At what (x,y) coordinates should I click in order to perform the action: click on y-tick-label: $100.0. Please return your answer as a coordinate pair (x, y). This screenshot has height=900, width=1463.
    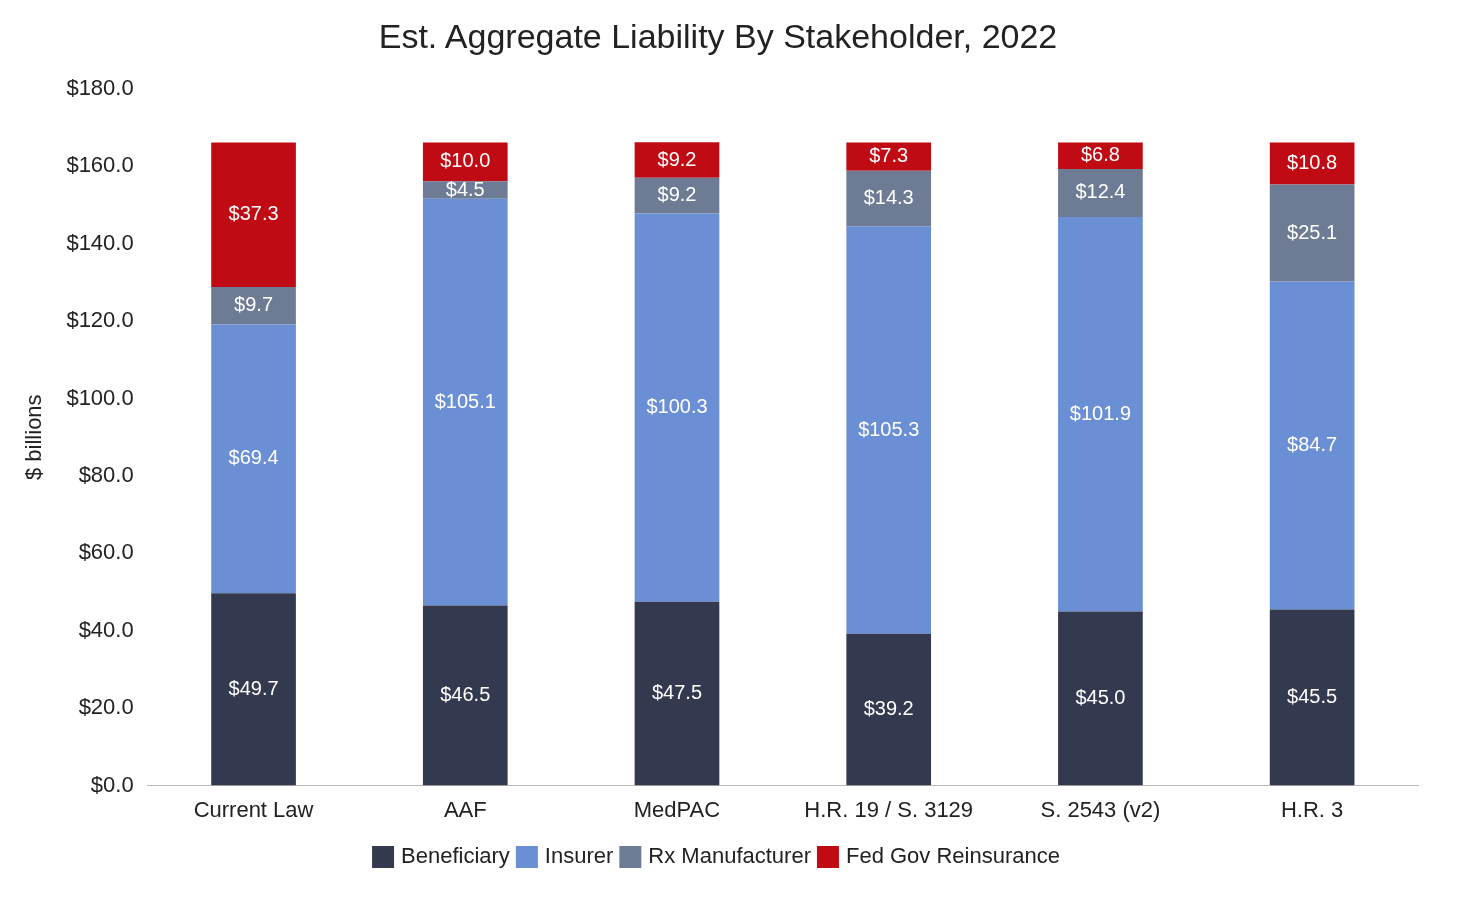
    Looking at the image, I should click on (100, 397).